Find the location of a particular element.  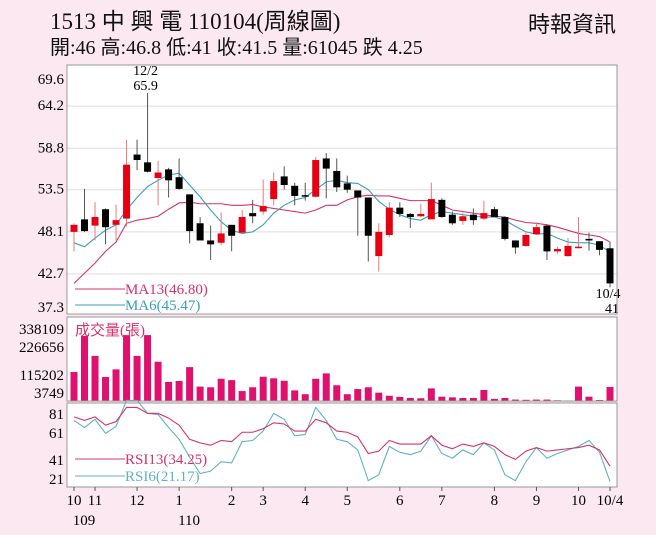

rsi-panel is located at coordinates (342, 445).